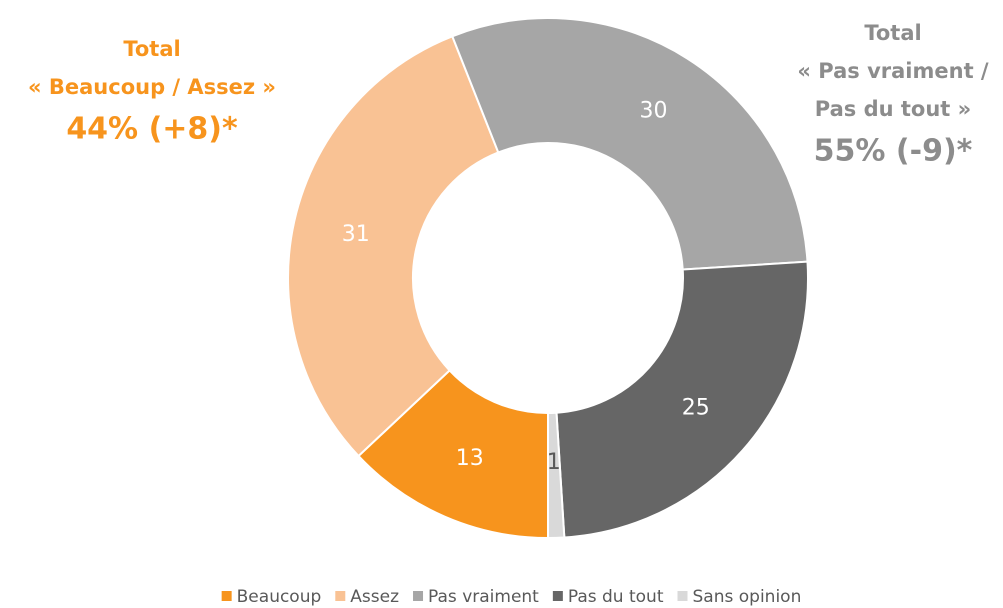 This screenshot has height=608, width=1003. I want to click on annotation: 44% (+8)*, so click(152, 129).